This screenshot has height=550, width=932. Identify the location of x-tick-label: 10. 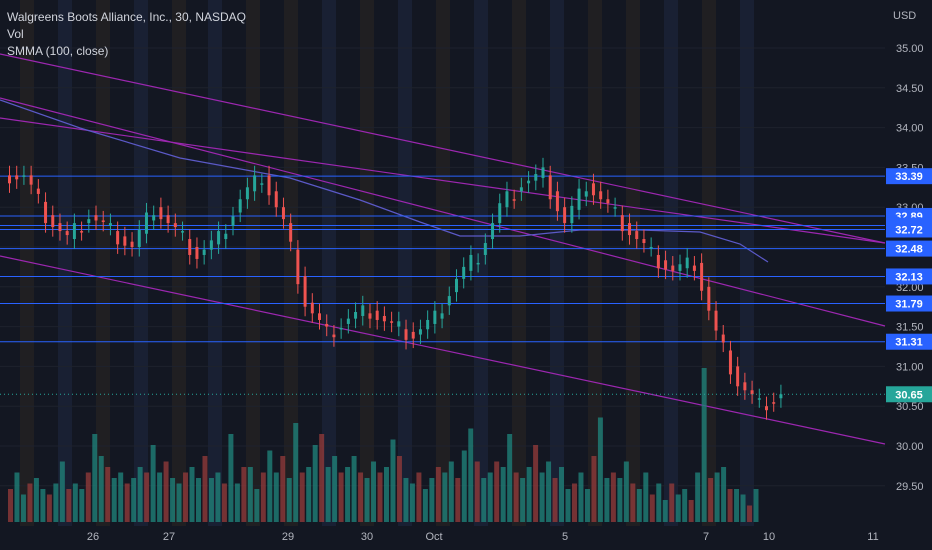
(769, 537).